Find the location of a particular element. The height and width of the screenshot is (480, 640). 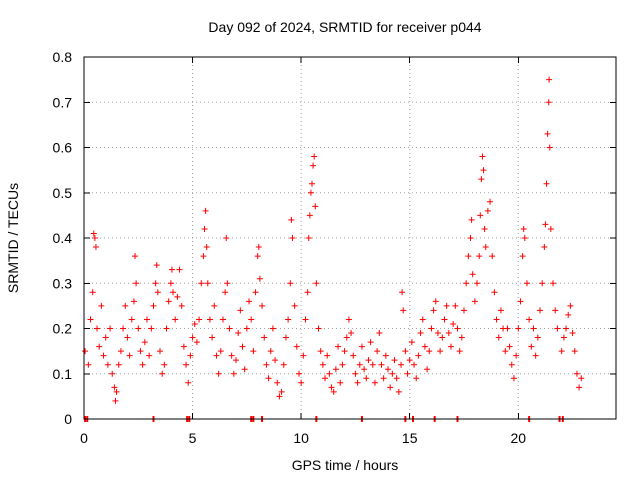

y-tick-label: 0.7 is located at coordinates (63, 102).